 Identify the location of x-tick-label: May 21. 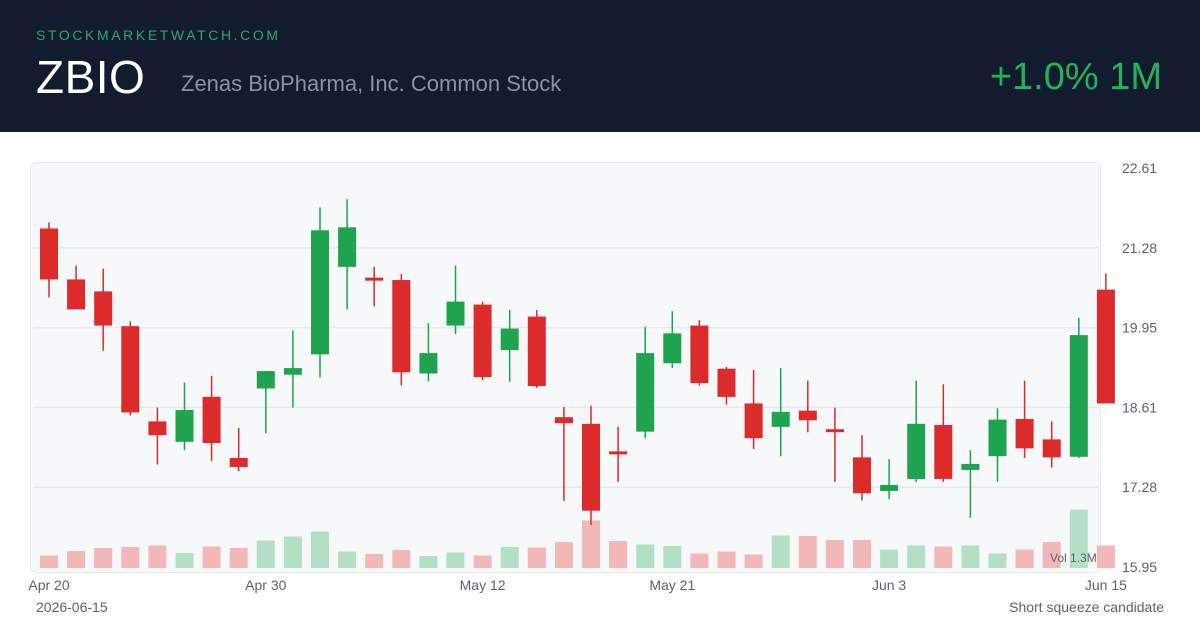
(672, 585).